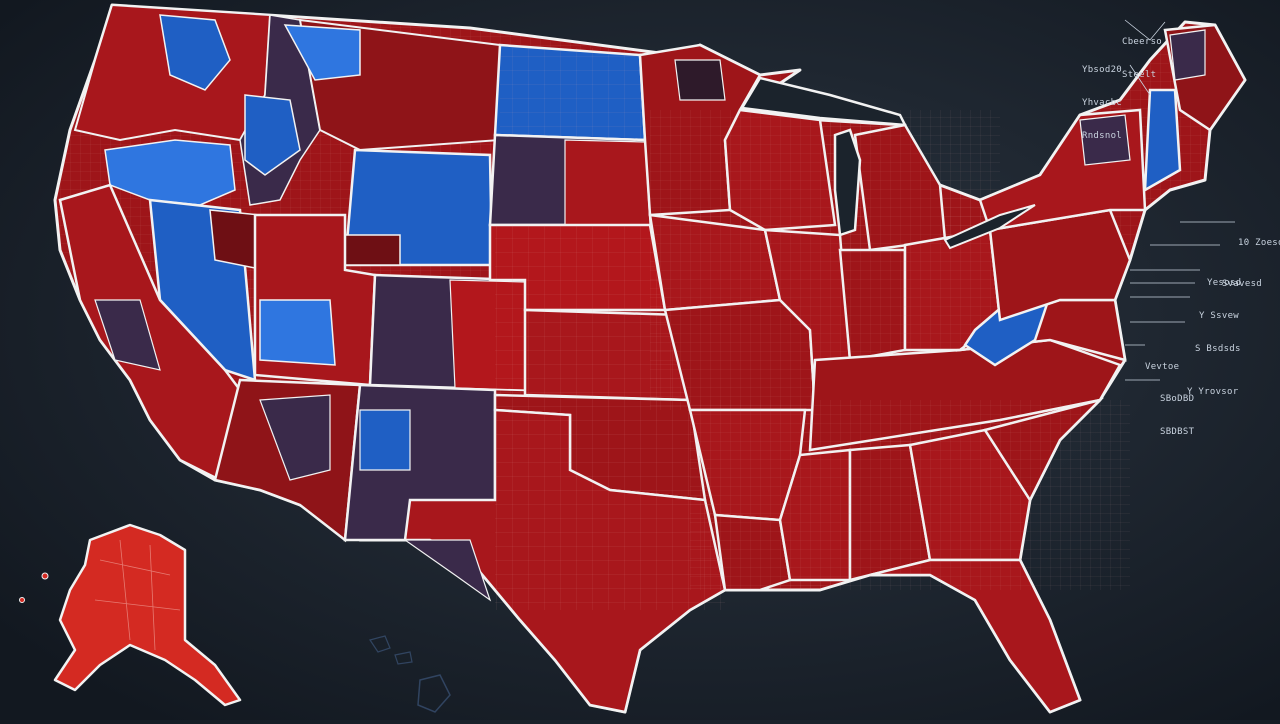 Image resolution: width=1280 pixels, height=724 pixels. What do you see at coordinates (1214, 338) in the screenshot?
I see `callout-east-2: Yesosd Y Ssvew S Bsdsds Y Yrovsor` at bounding box center [1214, 338].